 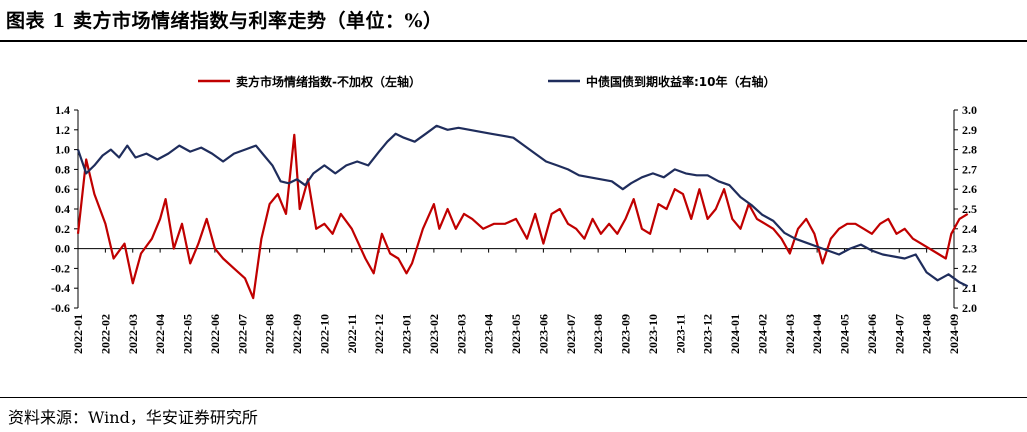 I want to click on legend-yield-label: 中债国债到期收益率:10年（右轴）, so click(x=681, y=81).